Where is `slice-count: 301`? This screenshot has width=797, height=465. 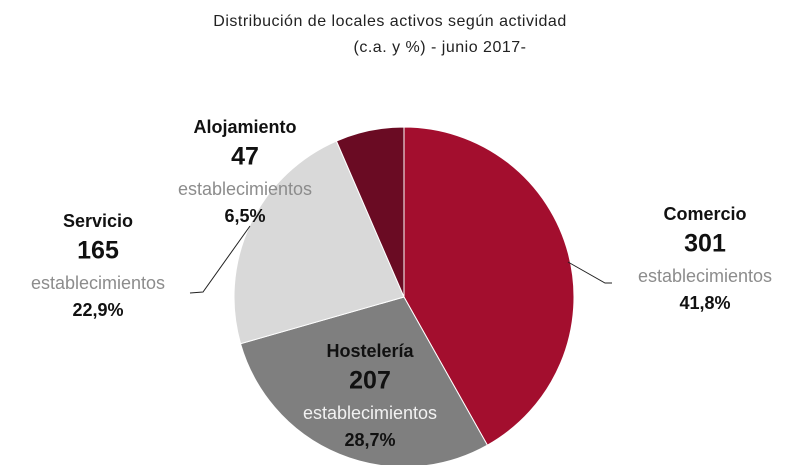 slice-count: 301 is located at coordinates (705, 244).